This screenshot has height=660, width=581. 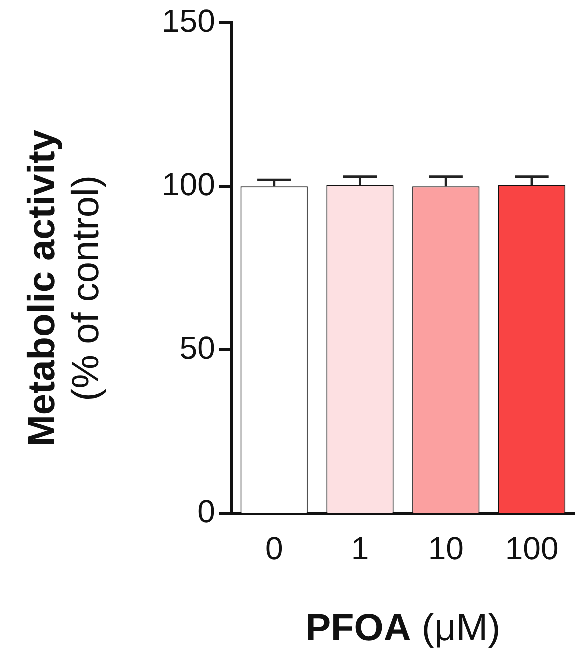 What do you see at coordinates (360, 548) in the screenshot?
I see `x-tick-label: 1` at bounding box center [360, 548].